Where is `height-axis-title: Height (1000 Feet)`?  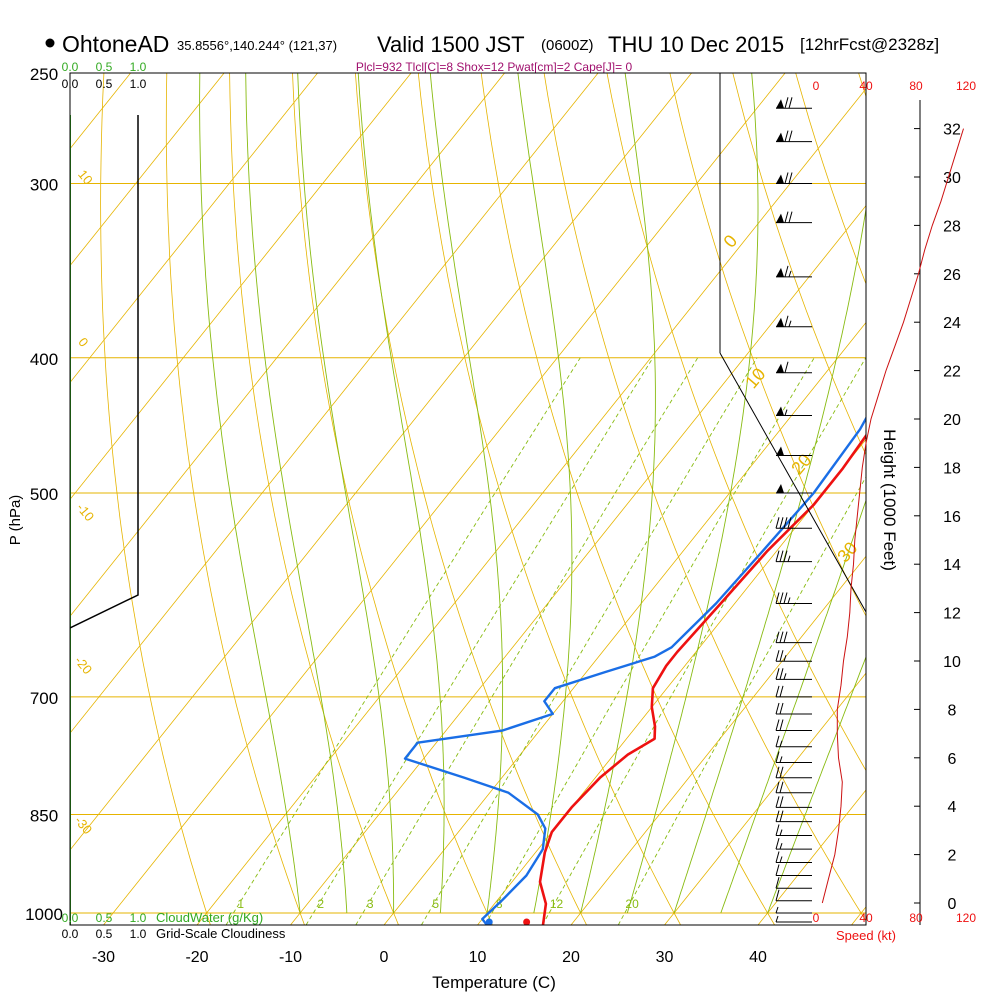 height-axis-title: Height (1000 Feet) is located at coordinates (889, 500).